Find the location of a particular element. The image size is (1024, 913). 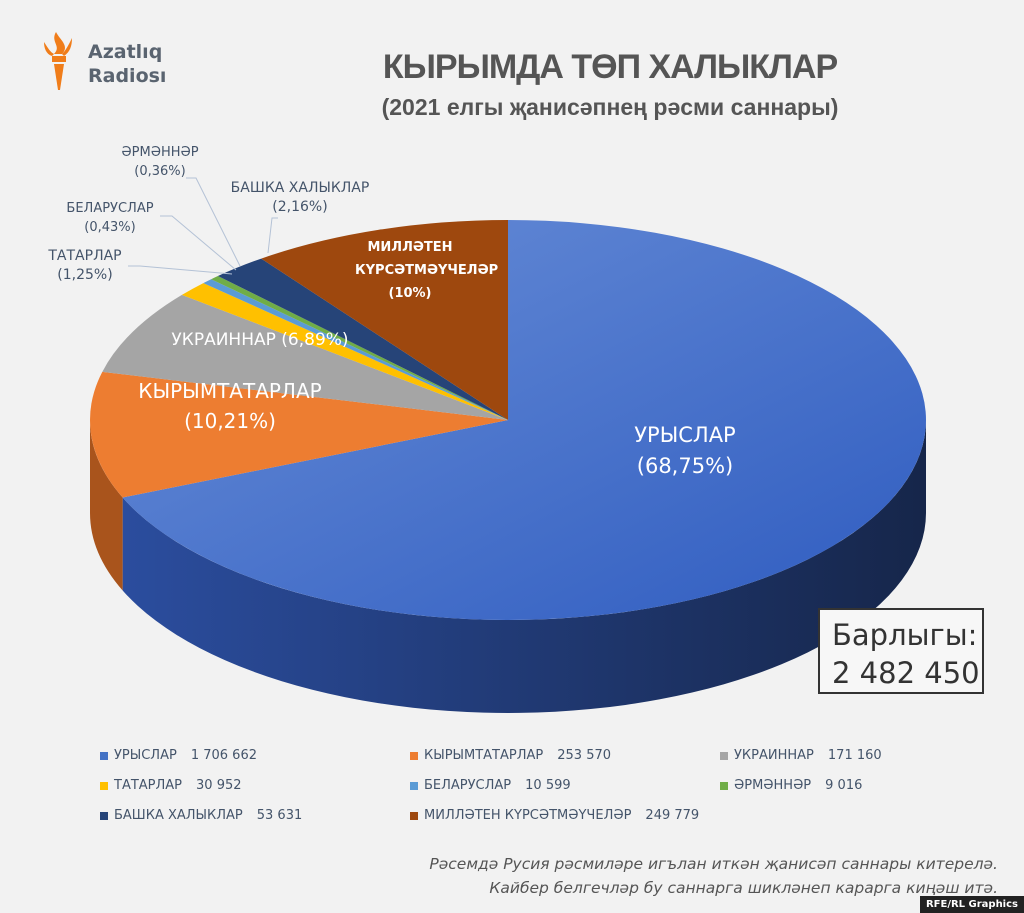

legend-value: 171 160 is located at coordinates (854, 755).